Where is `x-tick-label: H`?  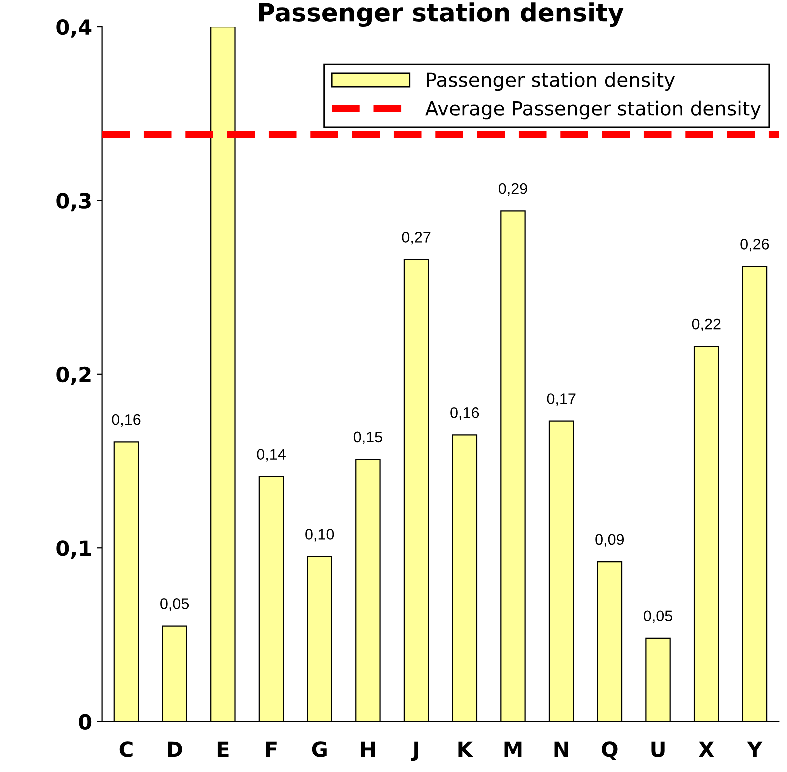 x-tick-label: H is located at coordinates (368, 750).